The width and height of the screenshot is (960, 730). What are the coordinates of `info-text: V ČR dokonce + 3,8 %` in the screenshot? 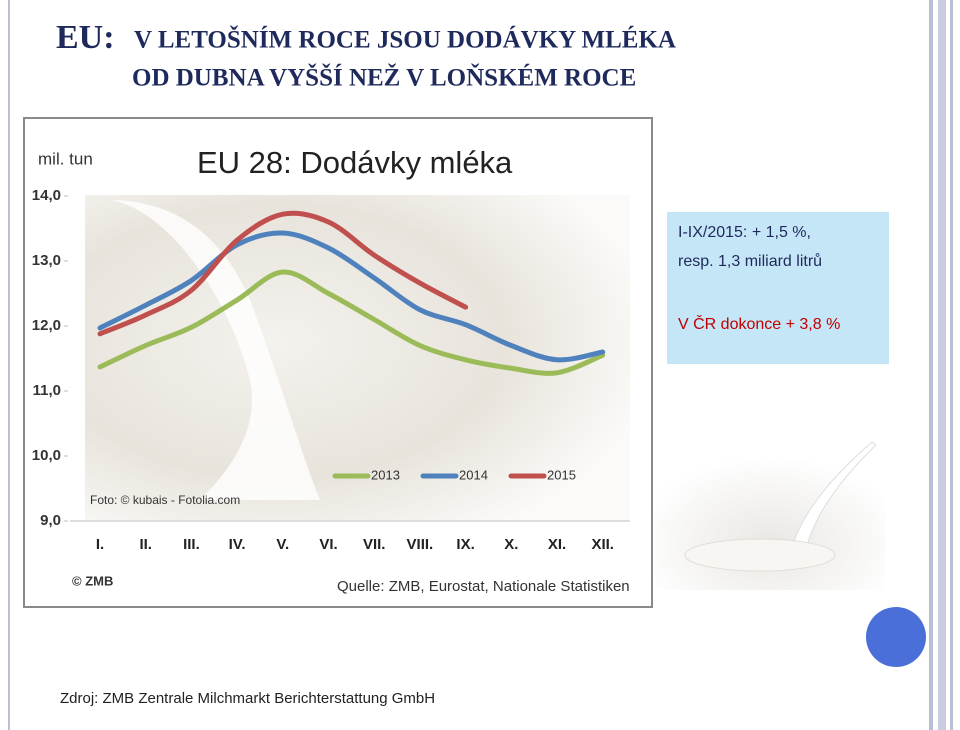 It's located at (759, 323).